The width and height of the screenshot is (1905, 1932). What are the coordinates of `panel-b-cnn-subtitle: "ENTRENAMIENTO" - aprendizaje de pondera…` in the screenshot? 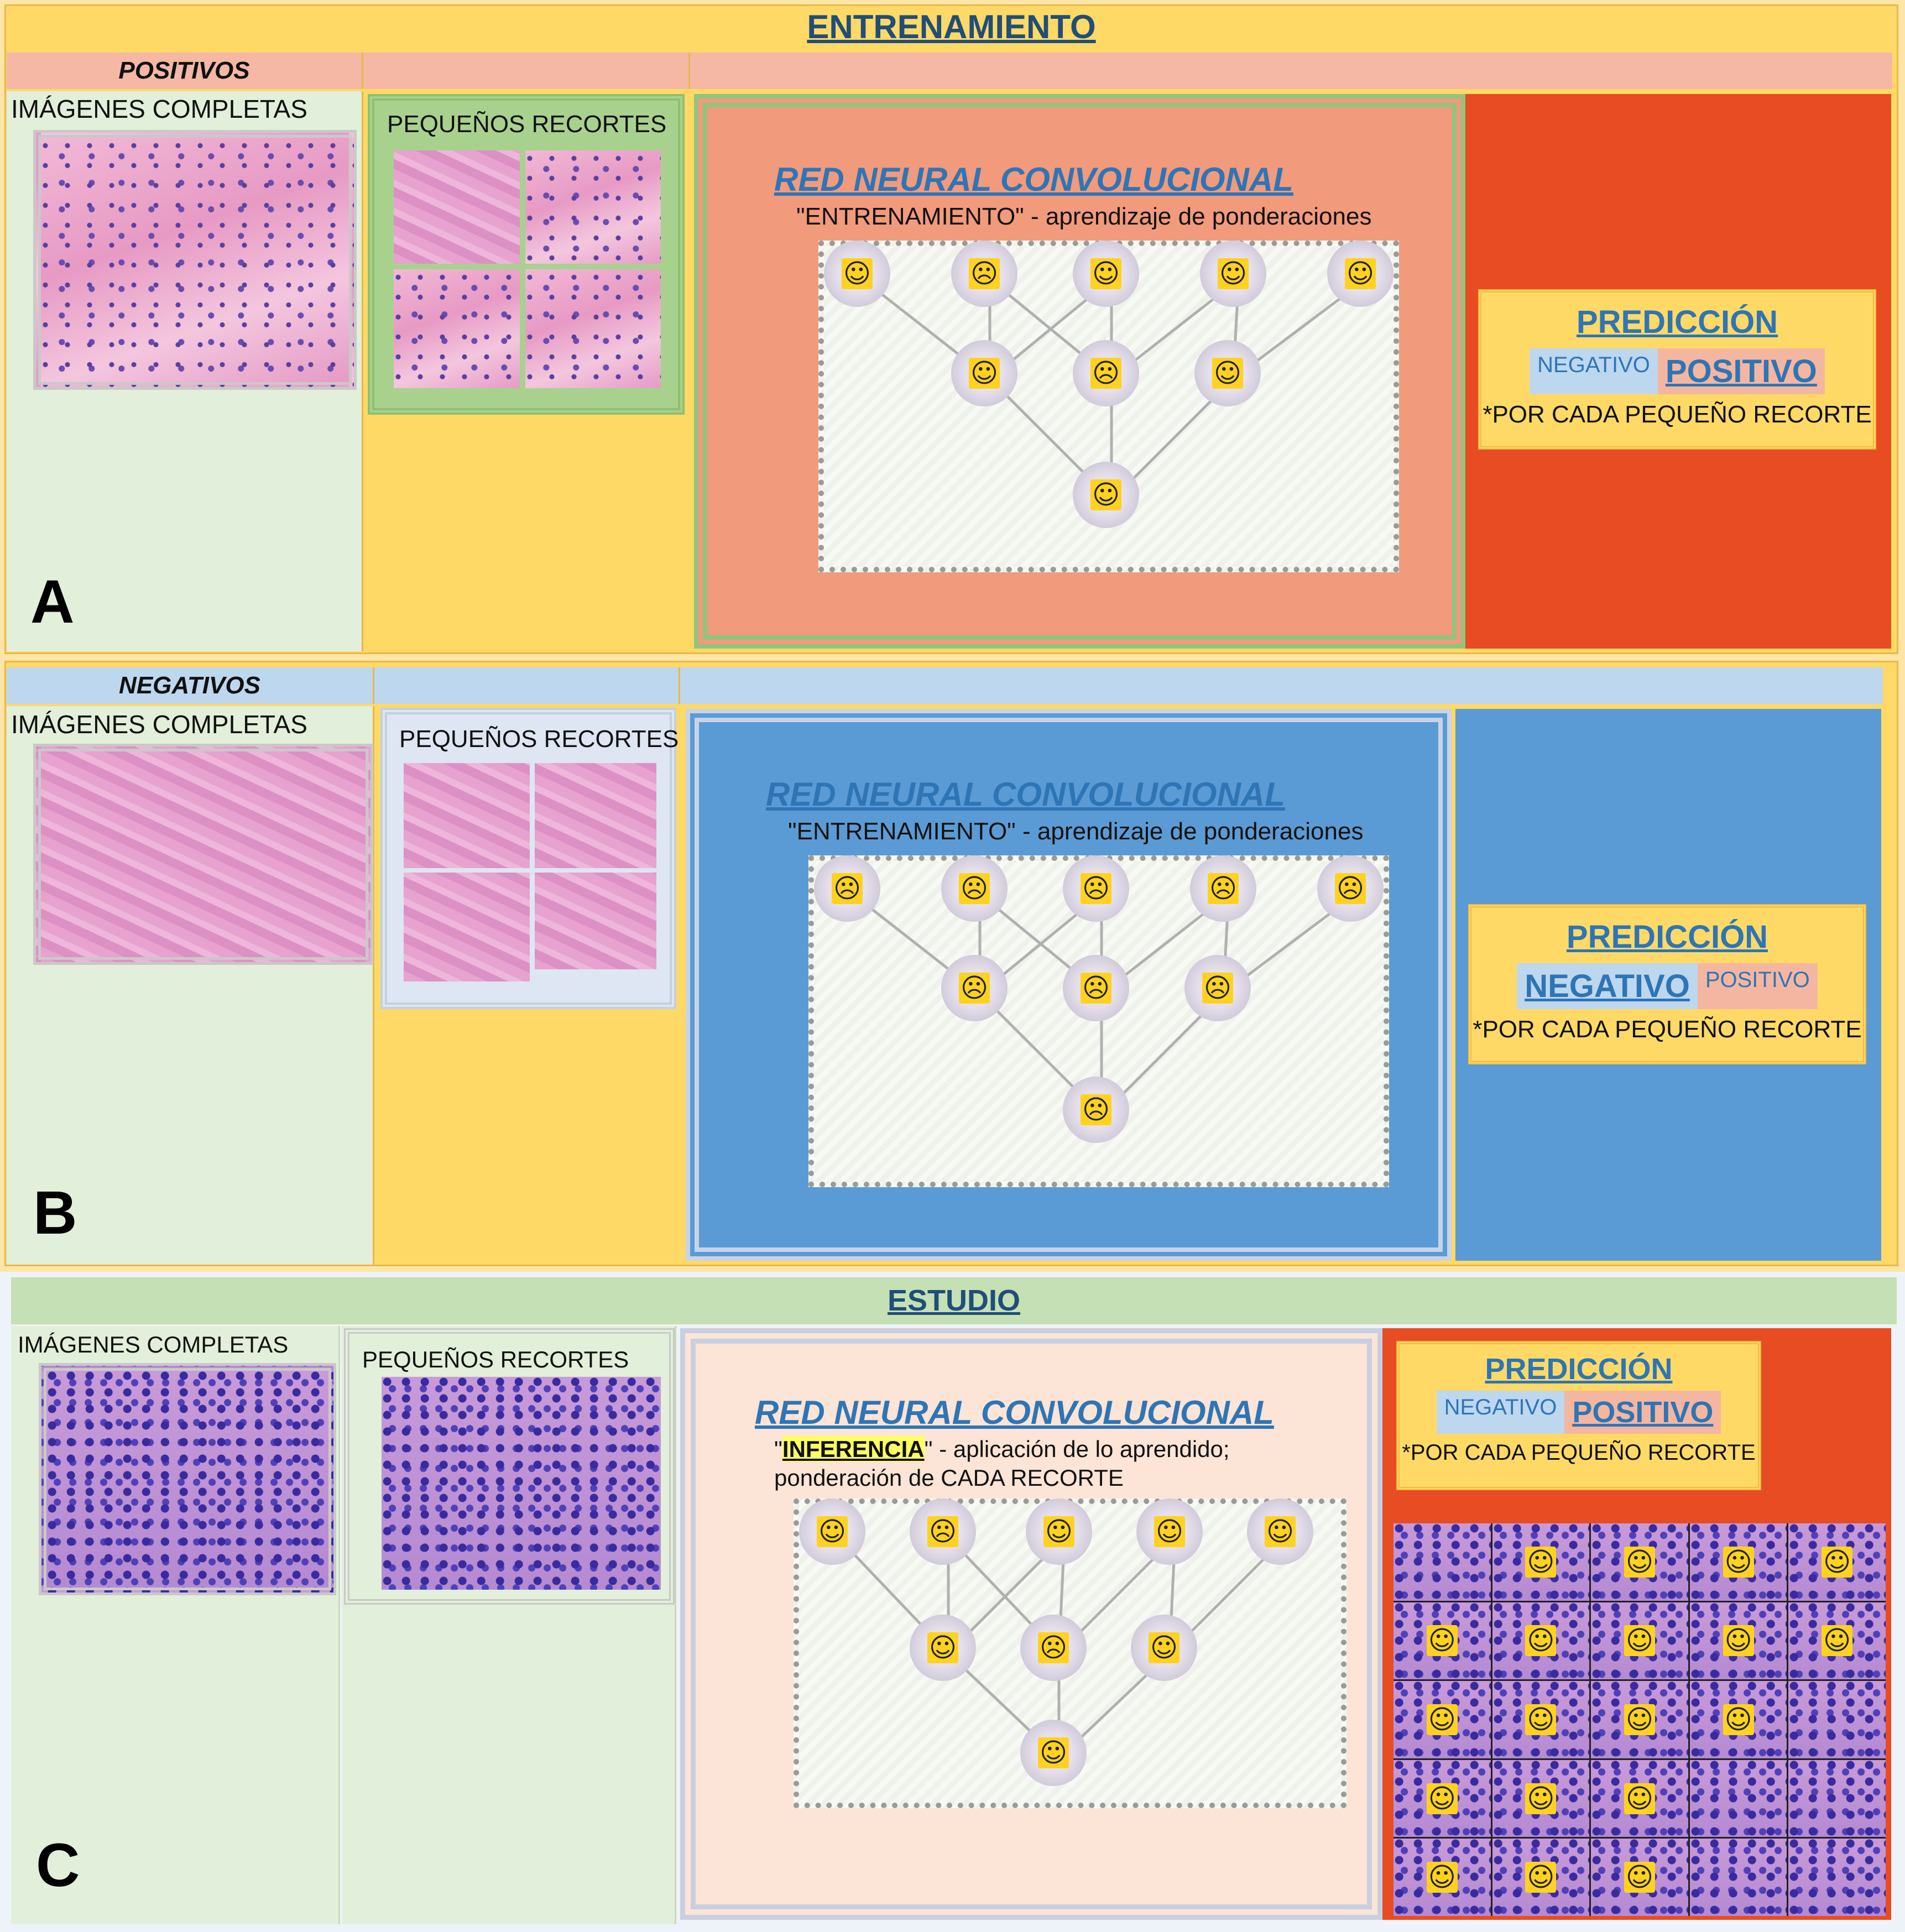 It's located at (1076, 832).